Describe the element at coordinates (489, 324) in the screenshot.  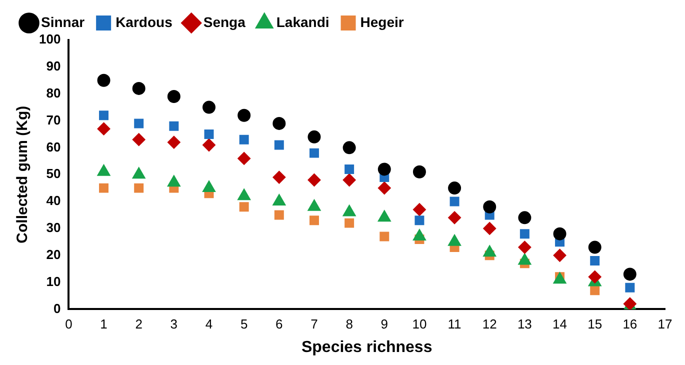
I see `x-tick-label: 12` at that location.